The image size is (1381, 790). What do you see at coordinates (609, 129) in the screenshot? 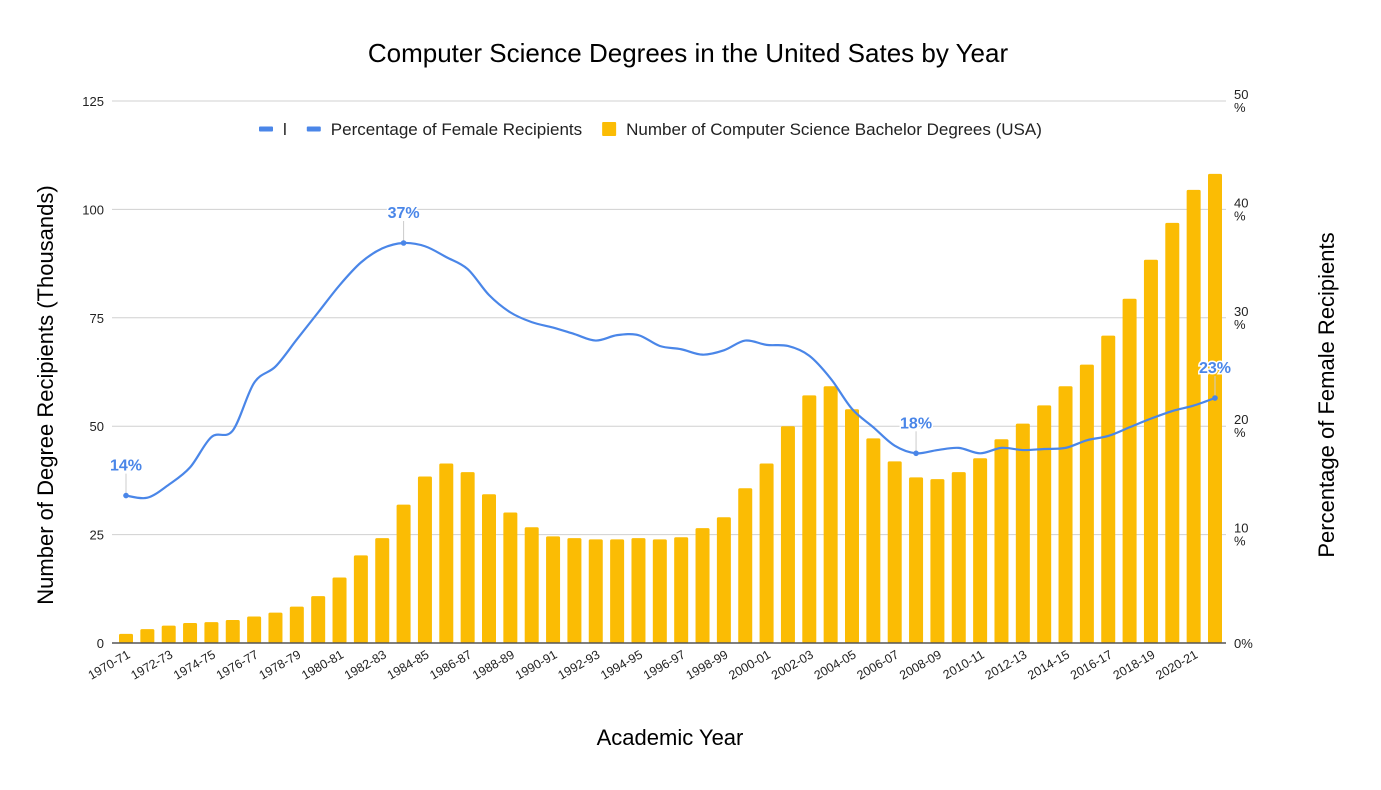
I see `legend-square-marker` at bounding box center [609, 129].